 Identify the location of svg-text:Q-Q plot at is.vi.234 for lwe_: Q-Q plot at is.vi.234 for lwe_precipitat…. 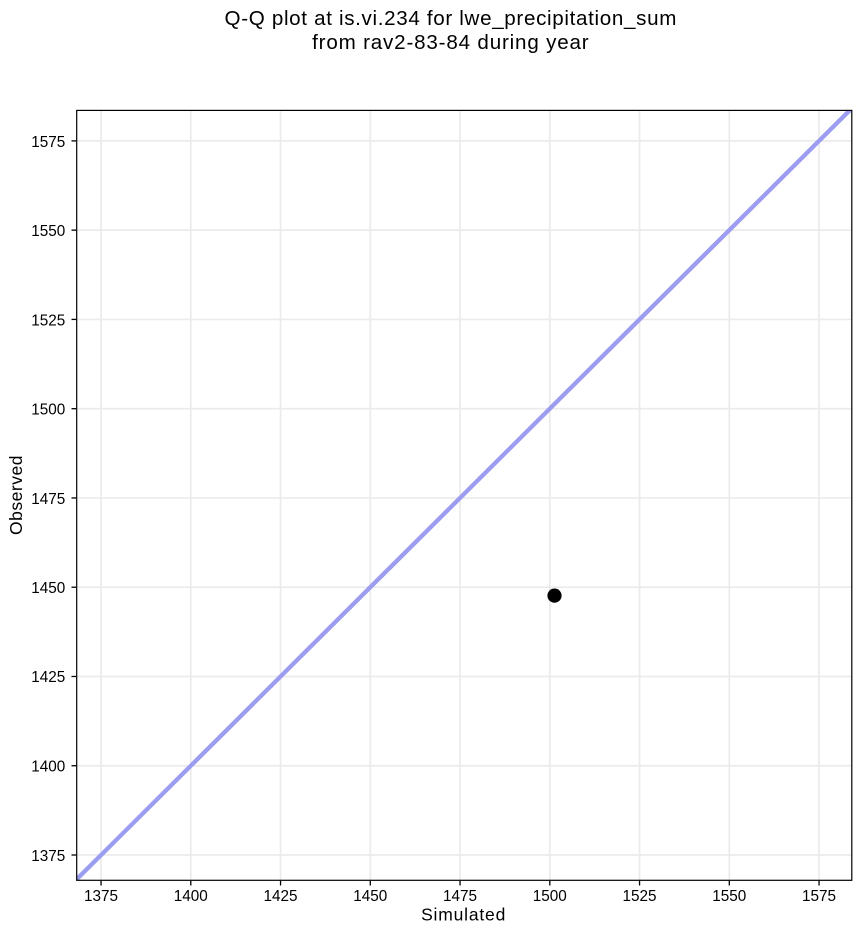
(451, 18).